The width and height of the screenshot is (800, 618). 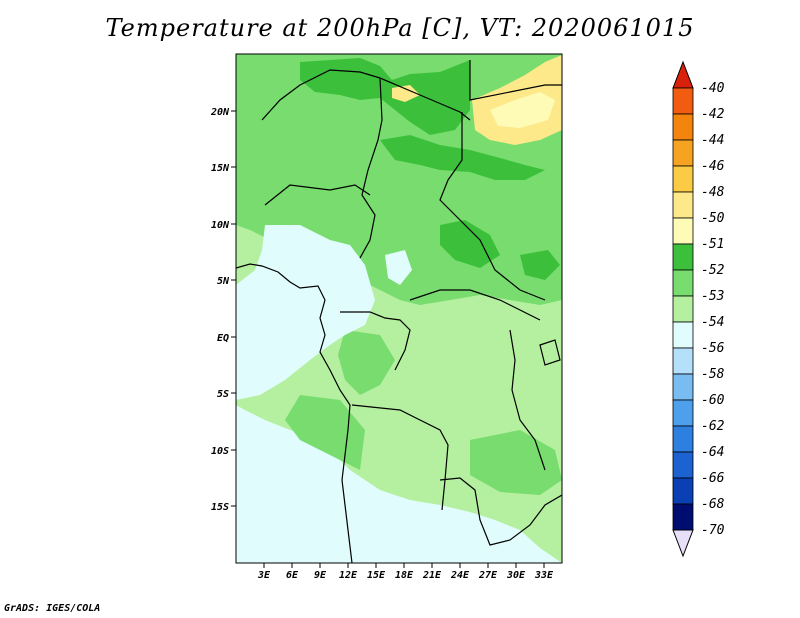 What do you see at coordinates (713, 478) in the screenshot?
I see `colorbar-label: -66` at bounding box center [713, 478].